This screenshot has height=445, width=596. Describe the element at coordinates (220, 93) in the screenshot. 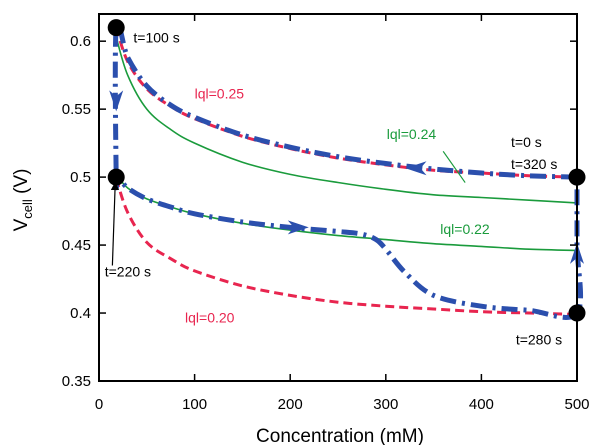

I see `annotation-q025: lql=0.25` at that location.